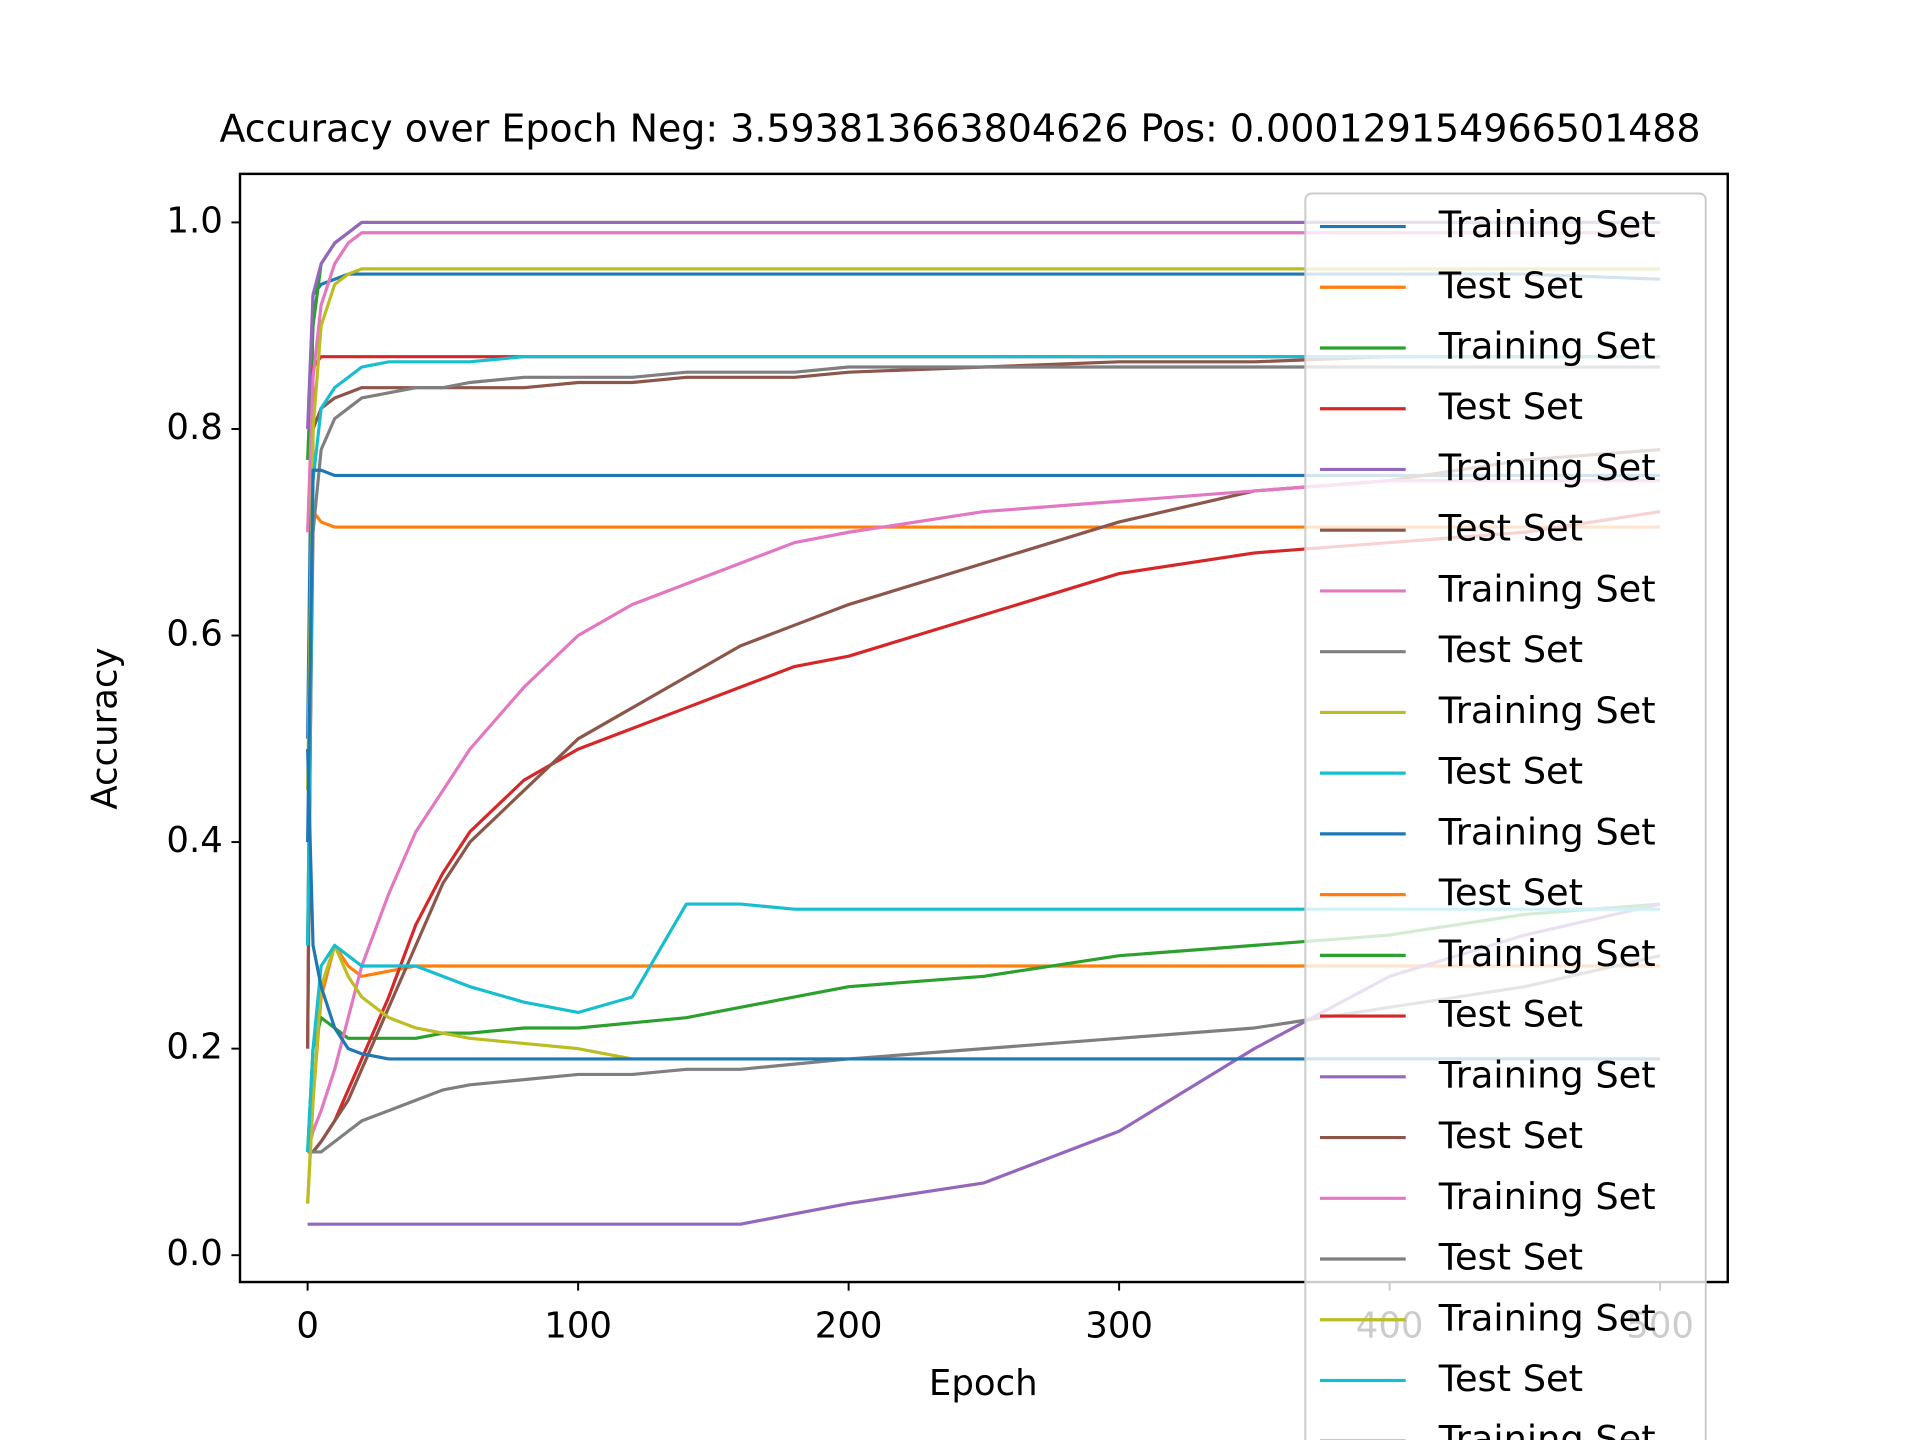  What do you see at coordinates (194, 634) in the screenshot?
I see `y-tick-label: 0.6` at bounding box center [194, 634].